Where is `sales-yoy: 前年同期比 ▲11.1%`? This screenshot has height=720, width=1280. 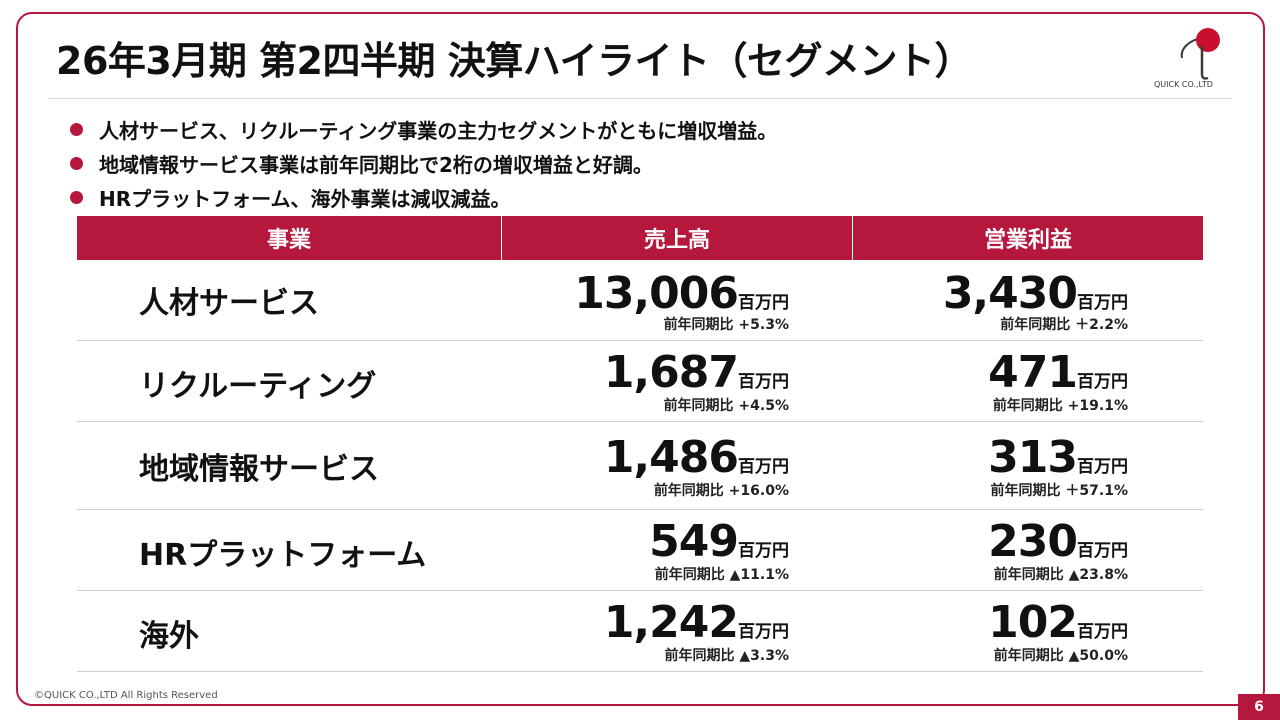 sales-yoy: 前年同期比 ▲11.1% is located at coordinates (721, 575).